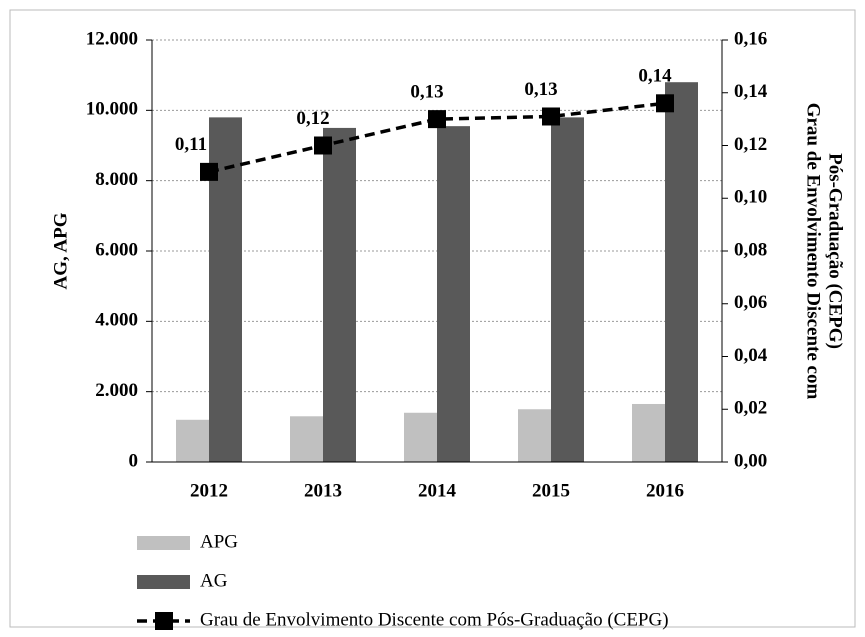 The height and width of the screenshot is (637, 865). Describe the element at coordinates (219, 541) in the screenshot. I see `legend-label: APG` at that location.